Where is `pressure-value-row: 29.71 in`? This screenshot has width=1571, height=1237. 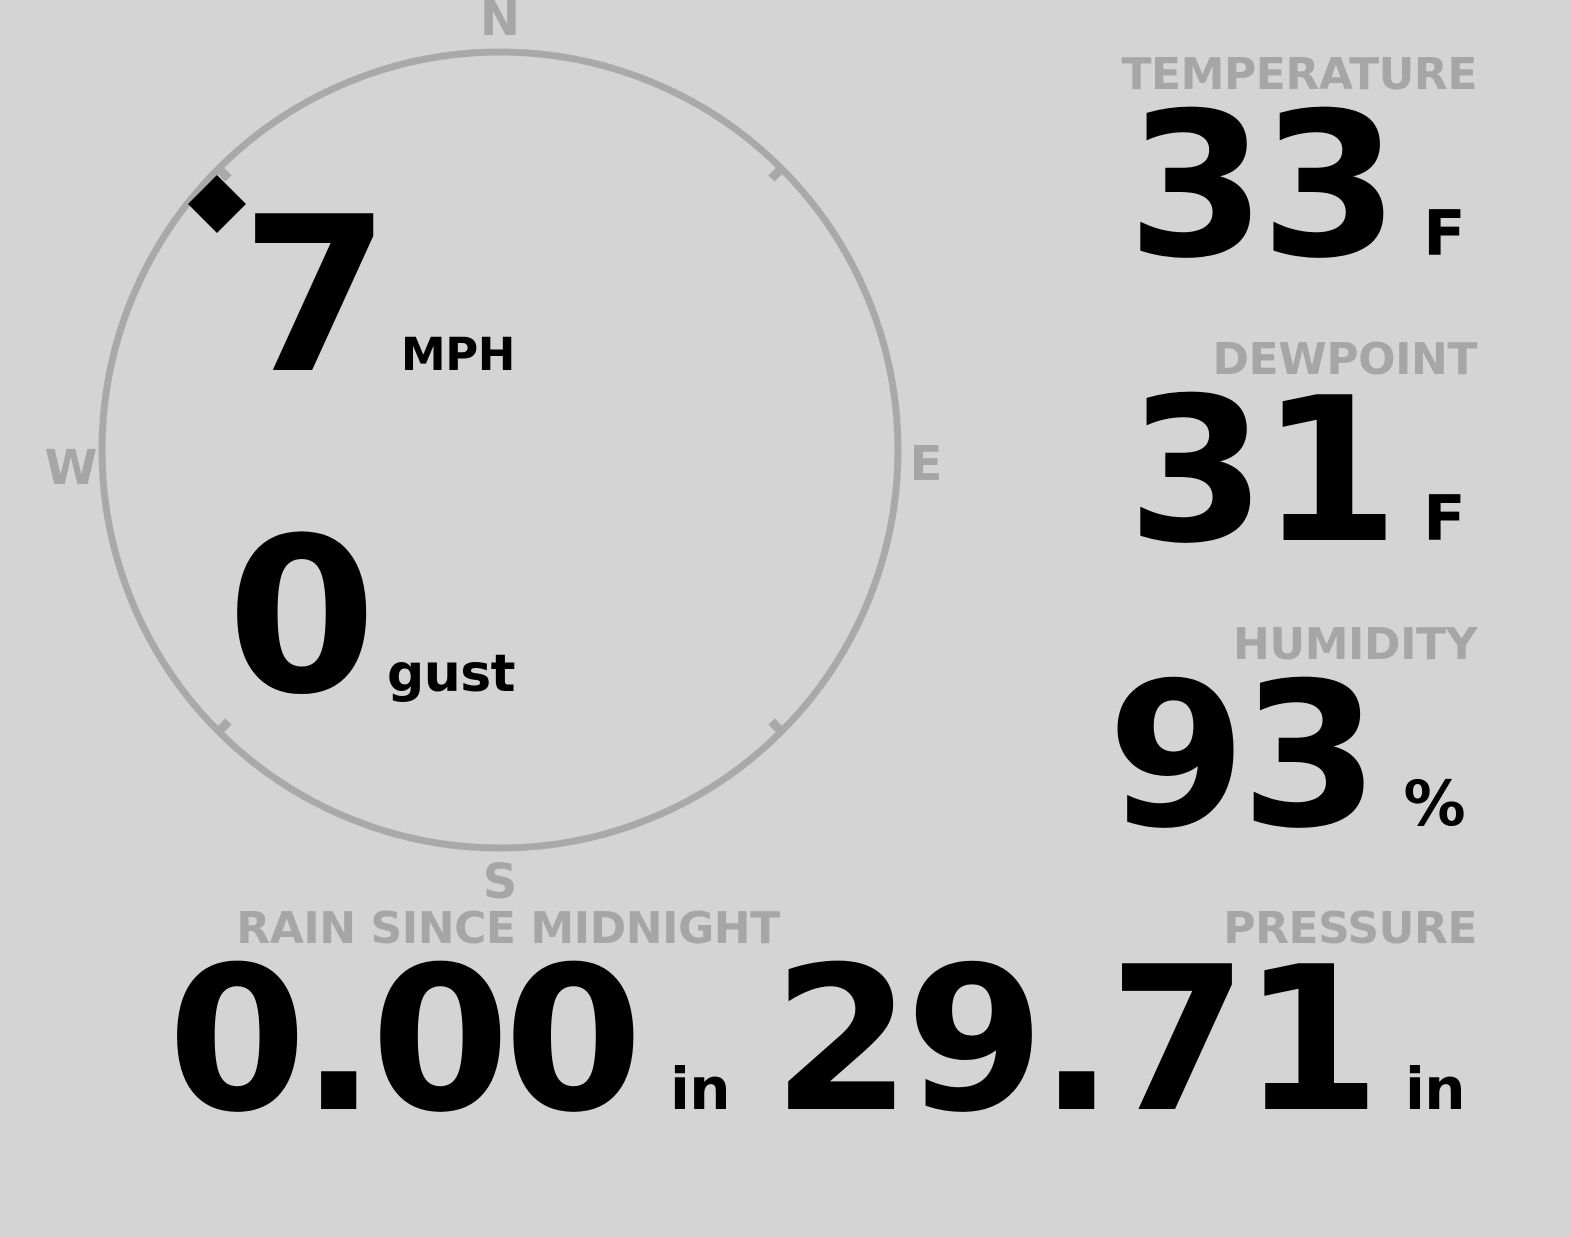 pressure-value-row: 29.71 in is located at coordinates (1119, 1041).